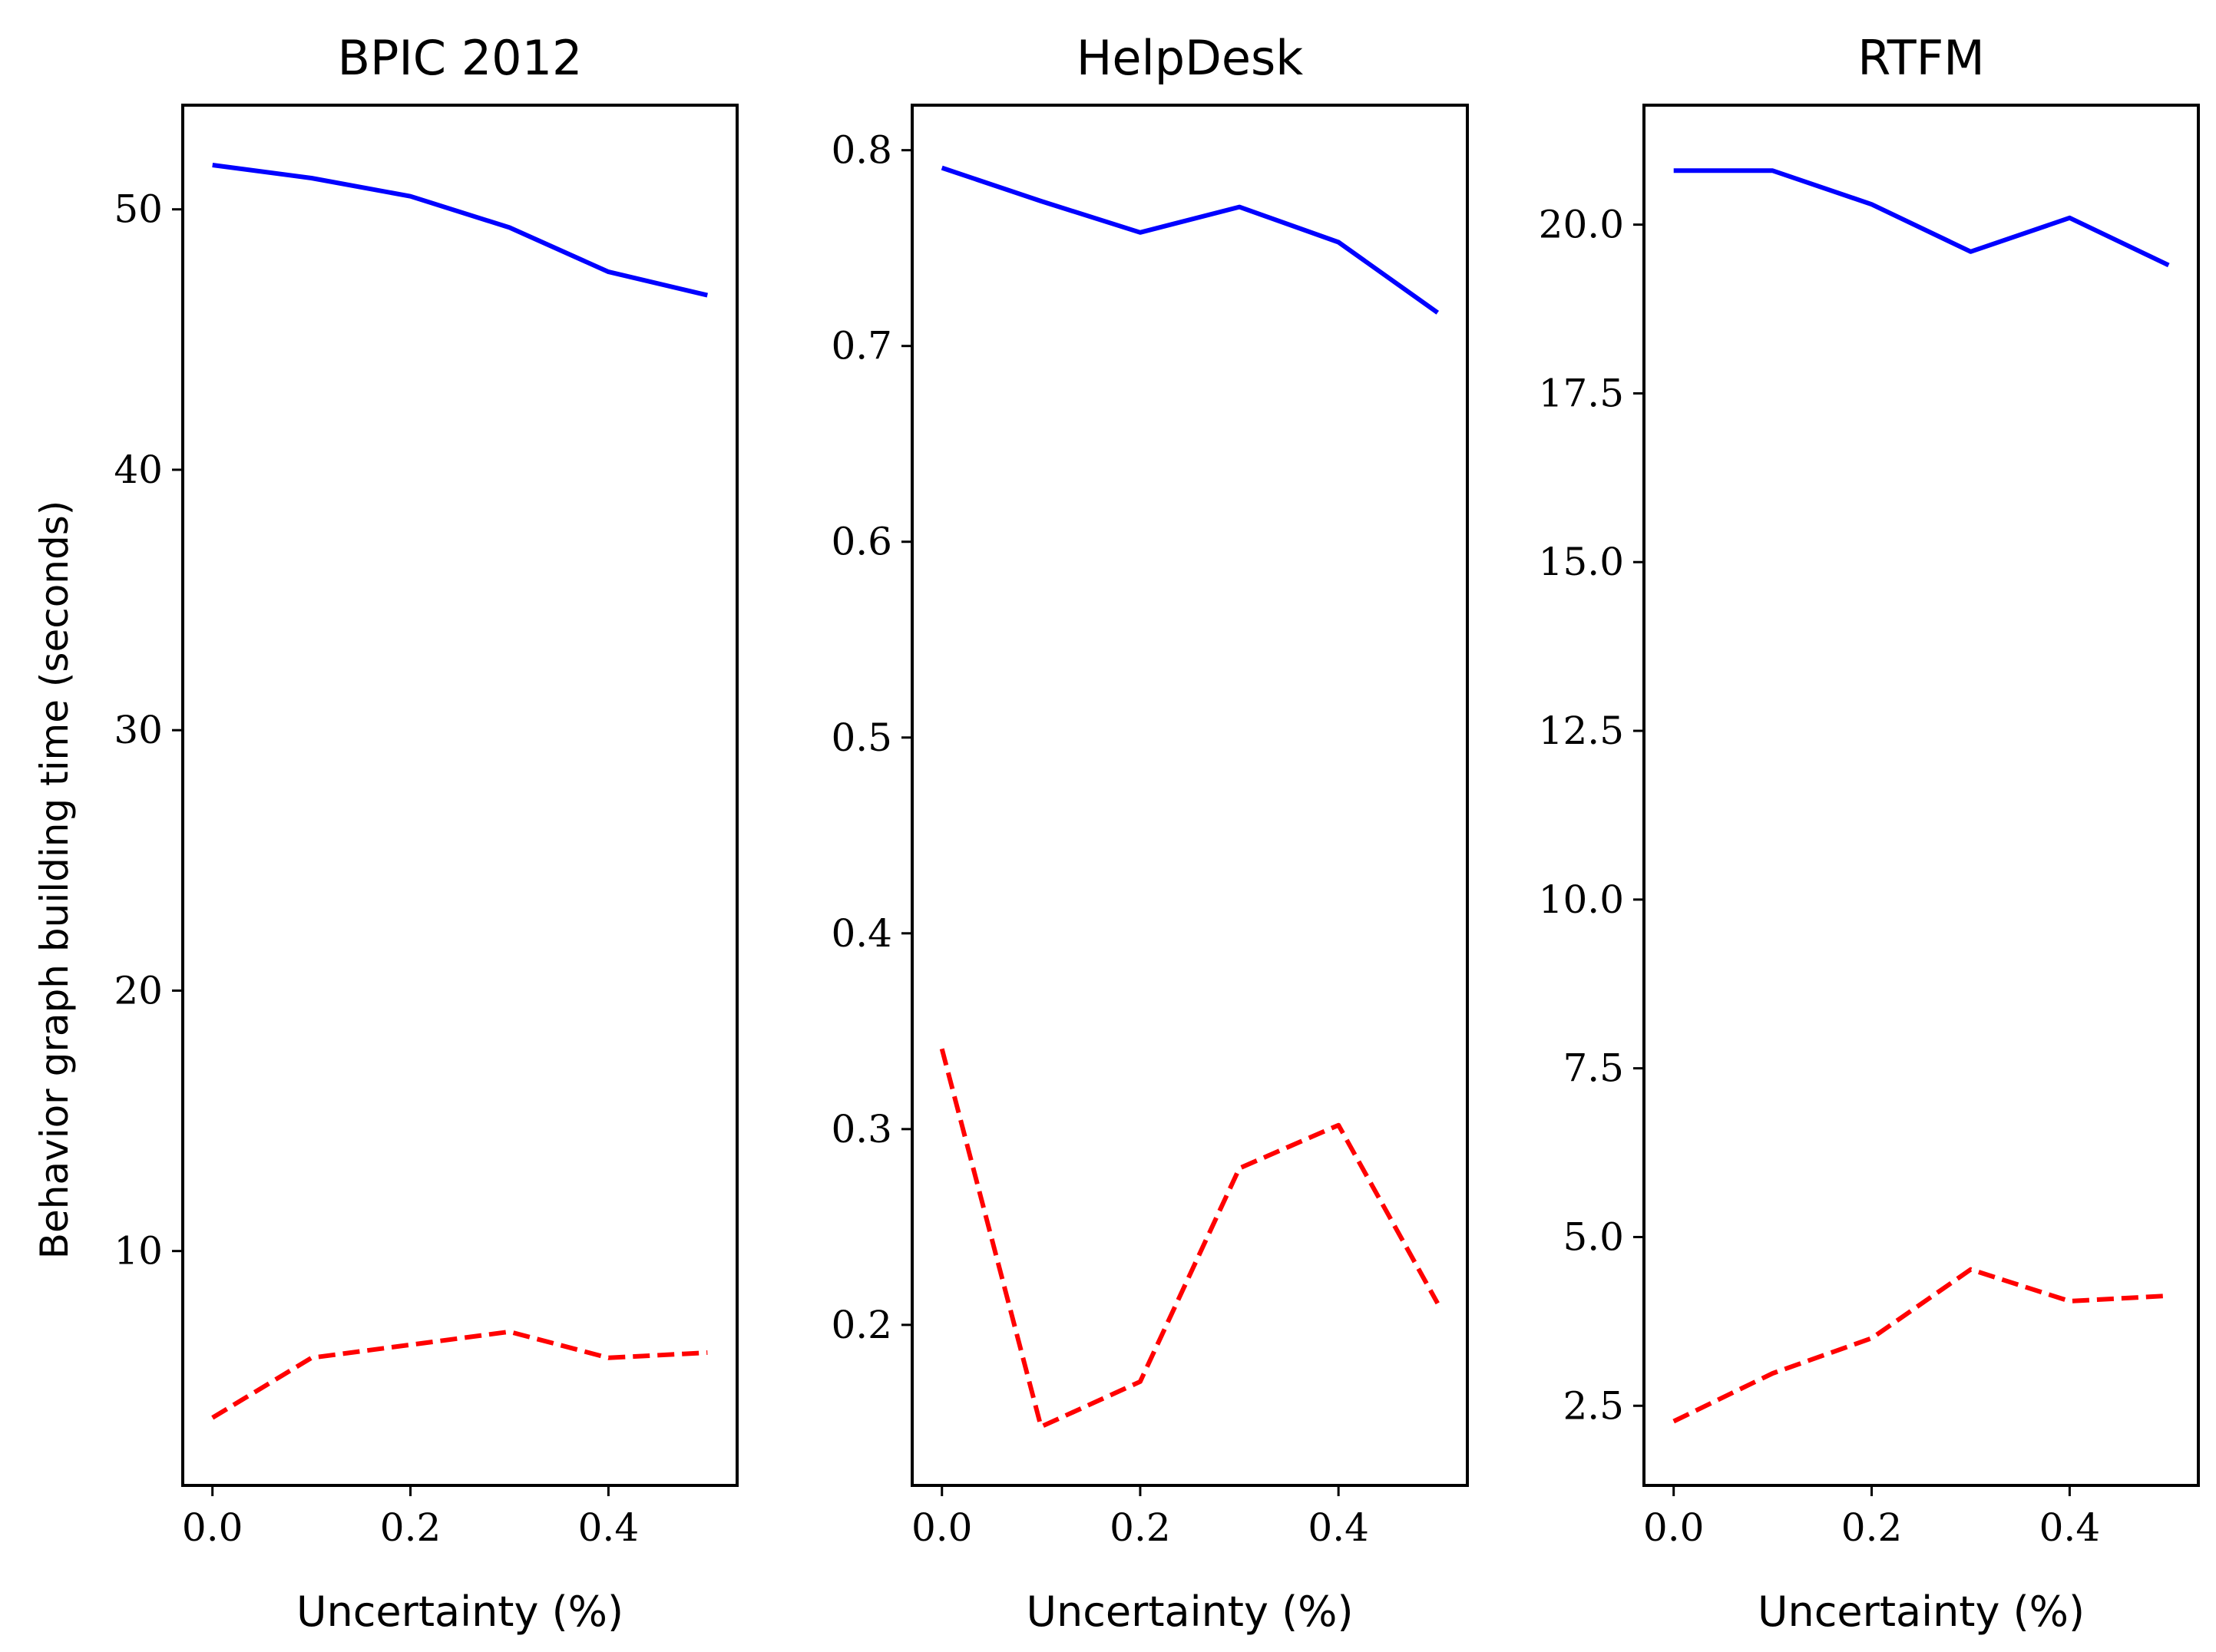 The height and width of the screenshot is (1652, 2216). I want to click on y-tick-label: 0.5, so click(861, 737).